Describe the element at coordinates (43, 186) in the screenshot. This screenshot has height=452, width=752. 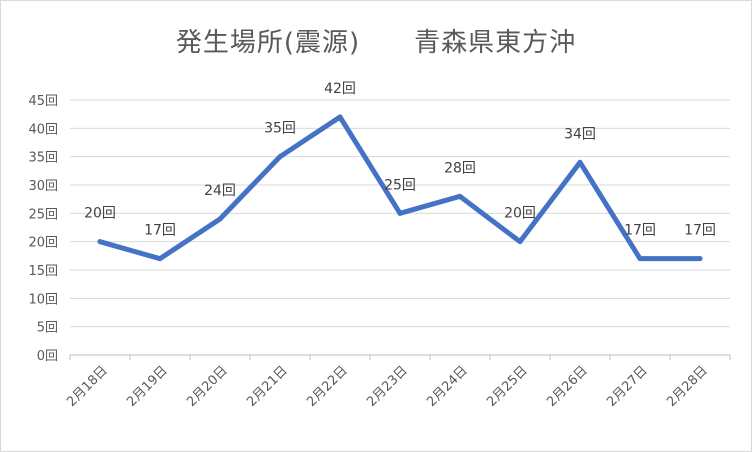
I see `y-tick-label: 30回` at that location.